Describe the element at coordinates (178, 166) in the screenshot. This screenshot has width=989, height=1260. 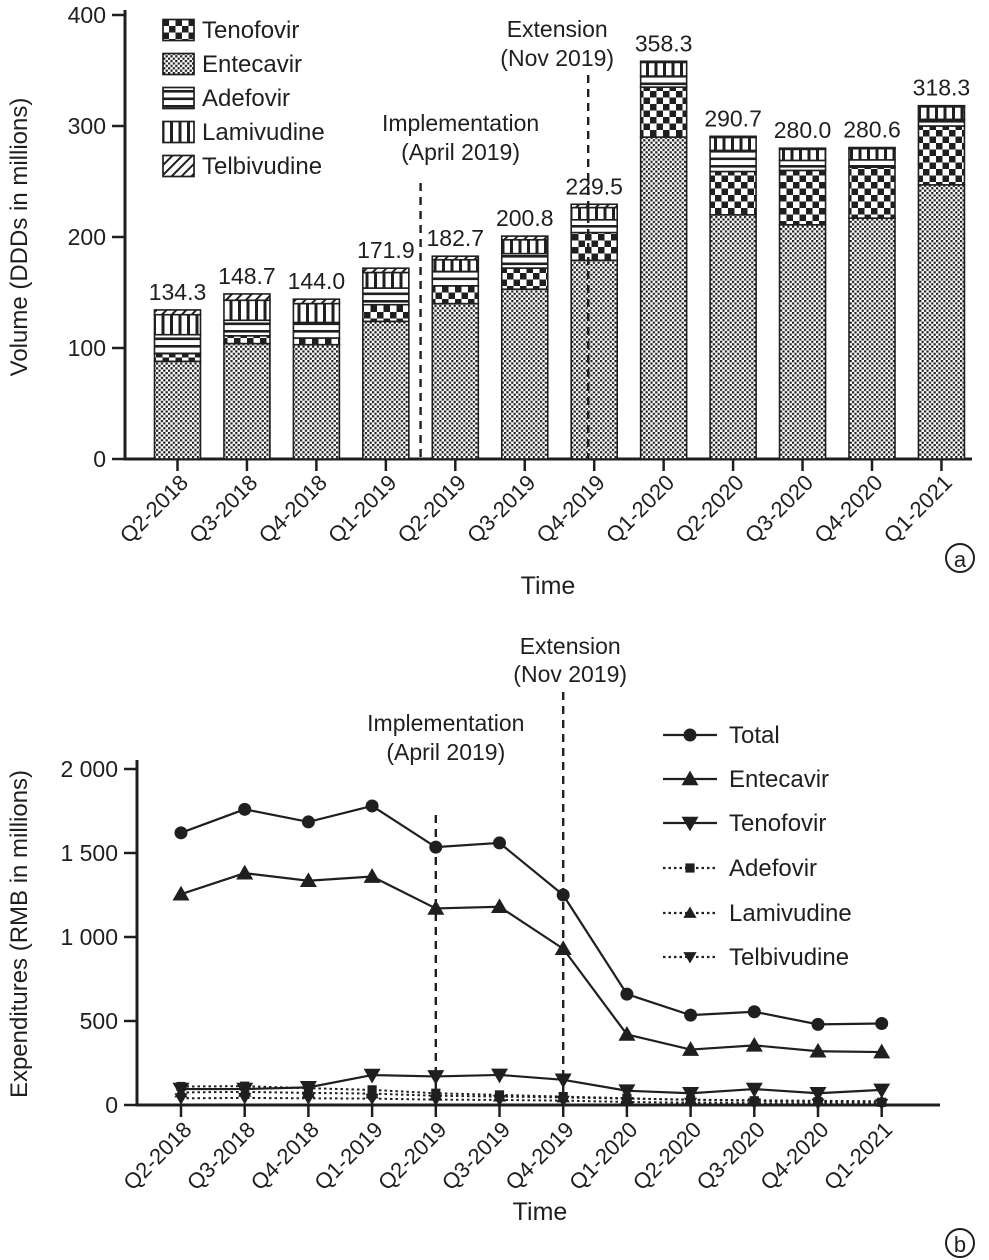
I see `diag-swatch-icon` at that location.